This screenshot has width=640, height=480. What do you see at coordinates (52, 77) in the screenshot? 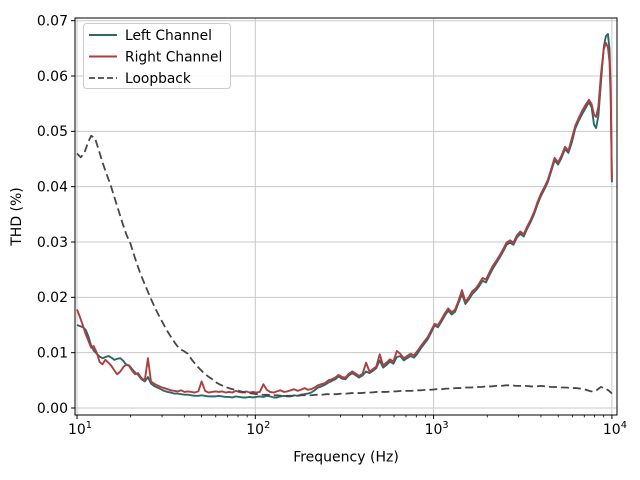
I see `y-tick-label: 0.06` at bounding box center [52, 77].